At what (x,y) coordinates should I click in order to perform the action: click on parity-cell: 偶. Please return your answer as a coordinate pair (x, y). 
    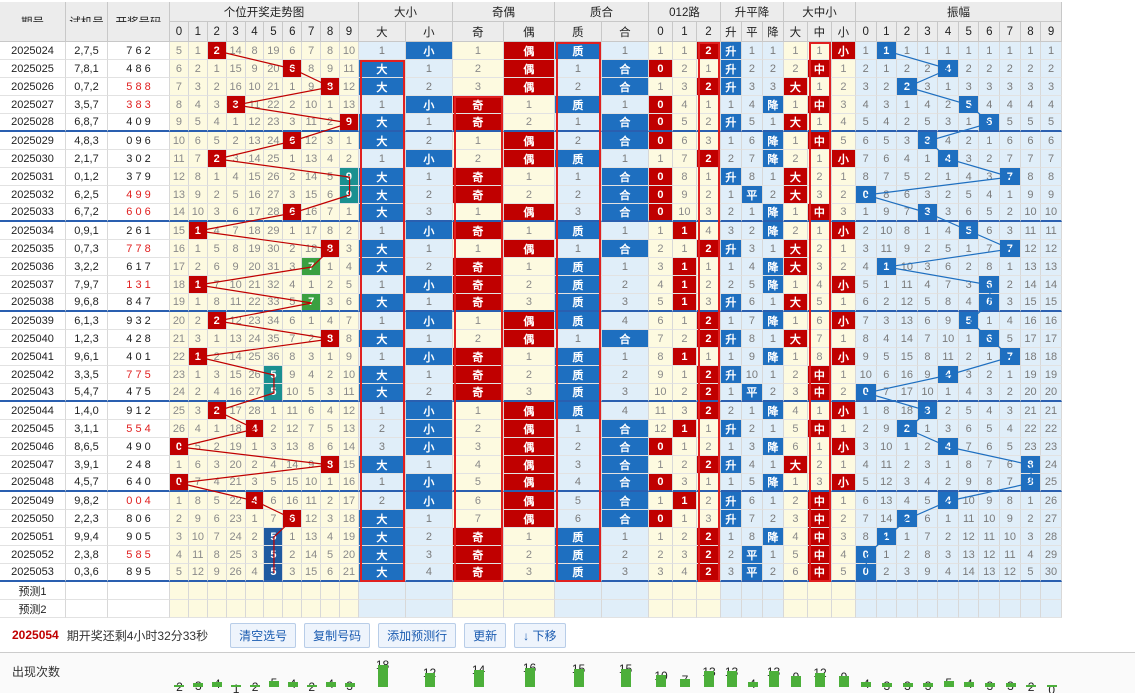
    Looking at the image, I should click on (529, 321).